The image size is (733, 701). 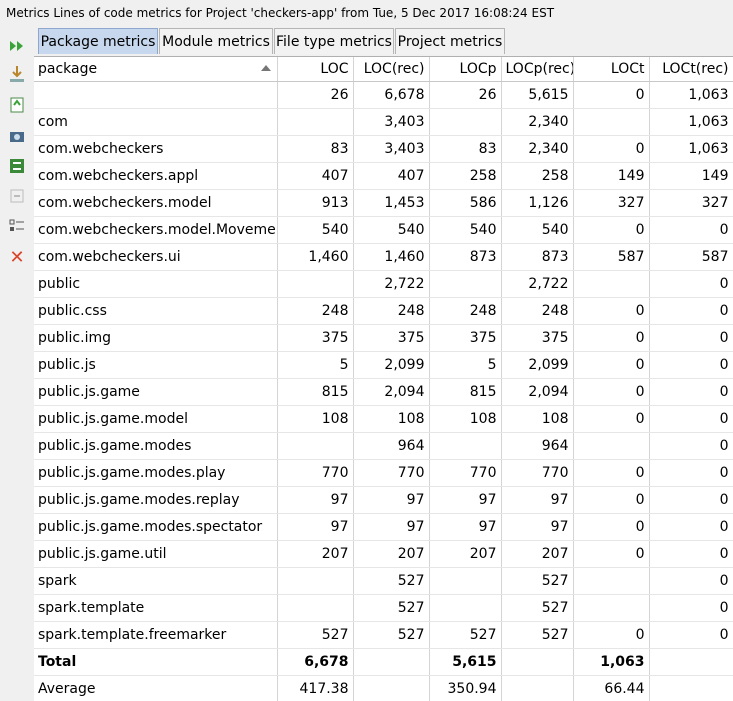 What do you see at coordinates (537, 203) in the screenshot?
I see `value-cell: 1,126` at bounding box center [537, 203].